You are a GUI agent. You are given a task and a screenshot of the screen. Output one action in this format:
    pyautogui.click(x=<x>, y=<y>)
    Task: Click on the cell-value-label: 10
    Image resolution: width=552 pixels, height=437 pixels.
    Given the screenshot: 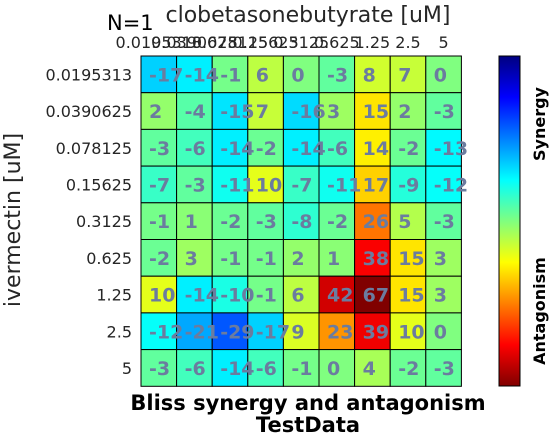 What is the action you would take?
    pyautogui.click(x=162, y=296)
    